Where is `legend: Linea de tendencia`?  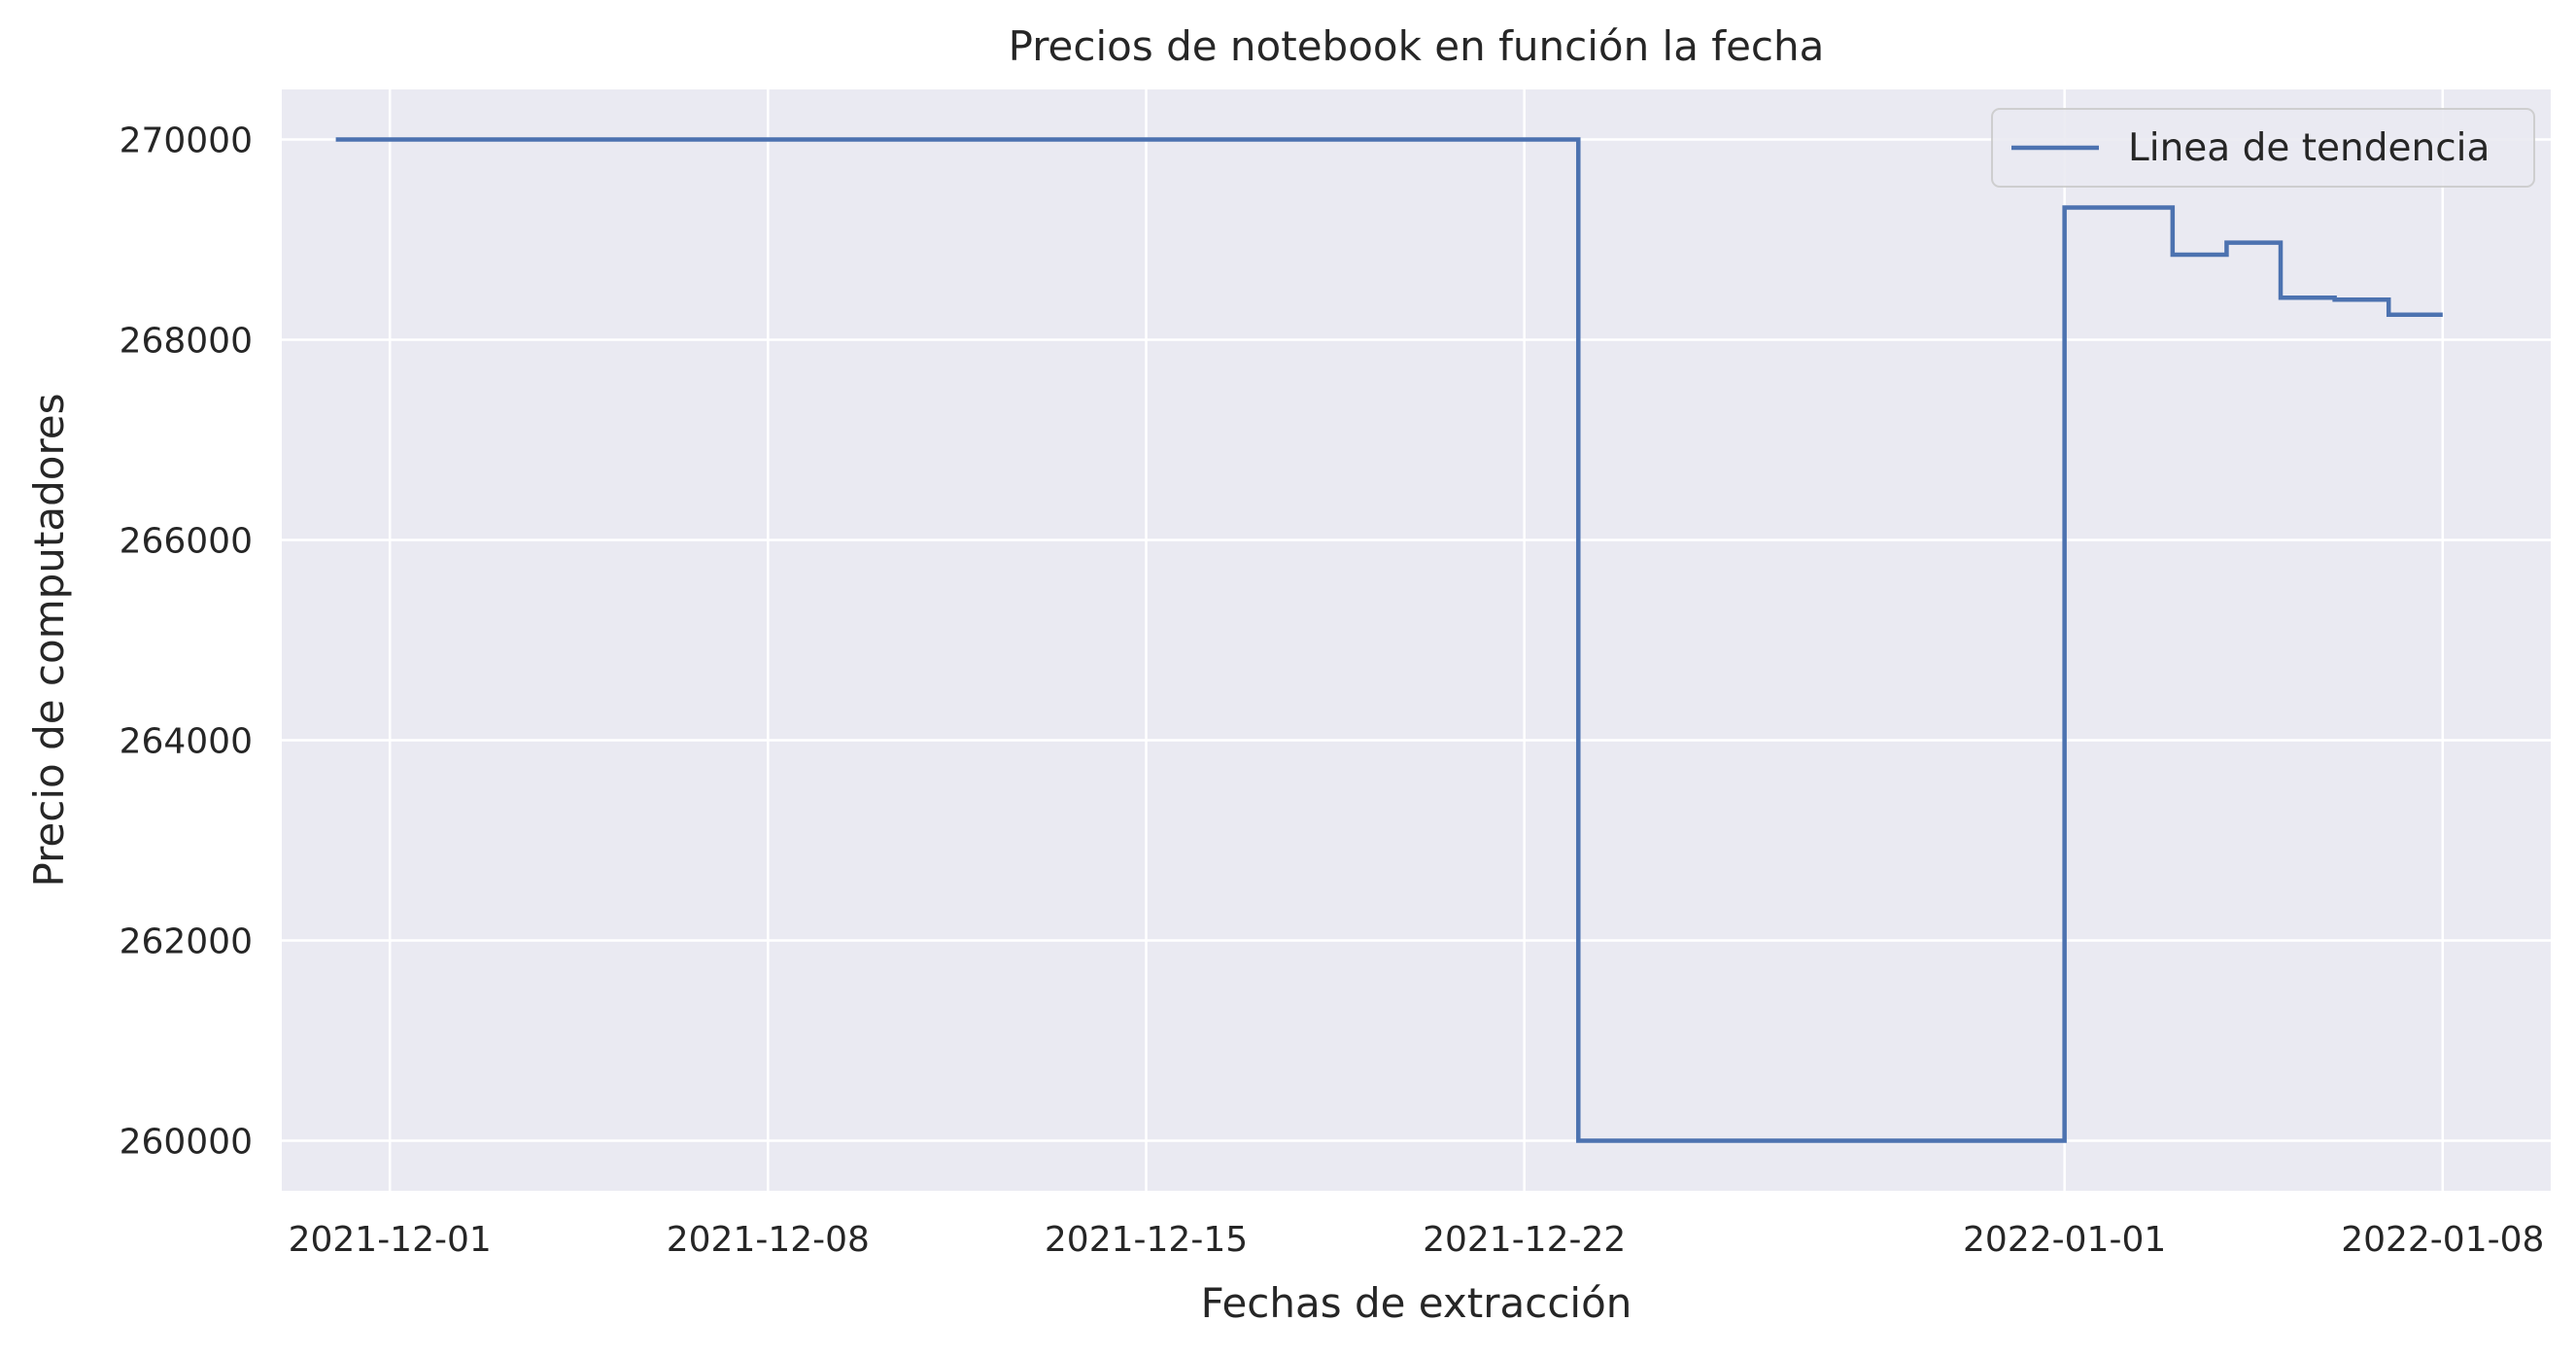
legend: Linea de tendencia is located at coordinates (2263, 148).